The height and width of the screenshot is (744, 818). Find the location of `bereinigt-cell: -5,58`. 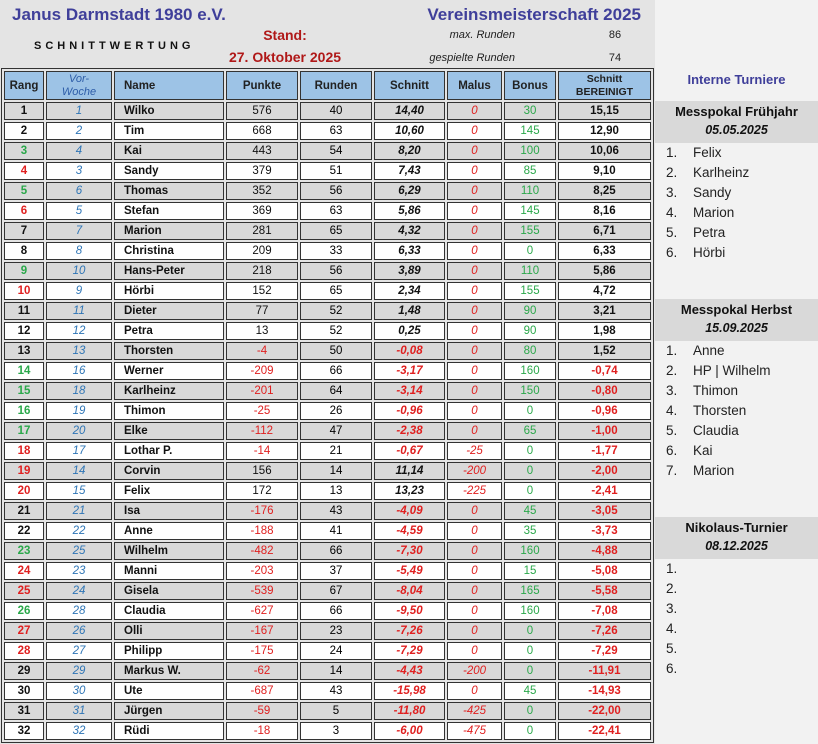

bereinigt-cell: -5,58 is located at coordinates (604, 591).